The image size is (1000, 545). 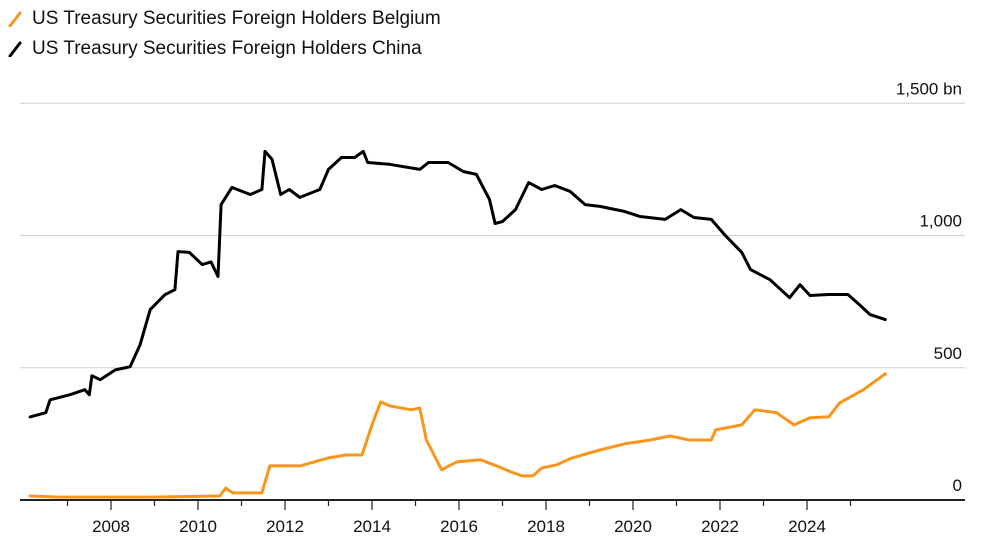 I want to click on x-tick-label: 2012, so click(x=285, y=526).